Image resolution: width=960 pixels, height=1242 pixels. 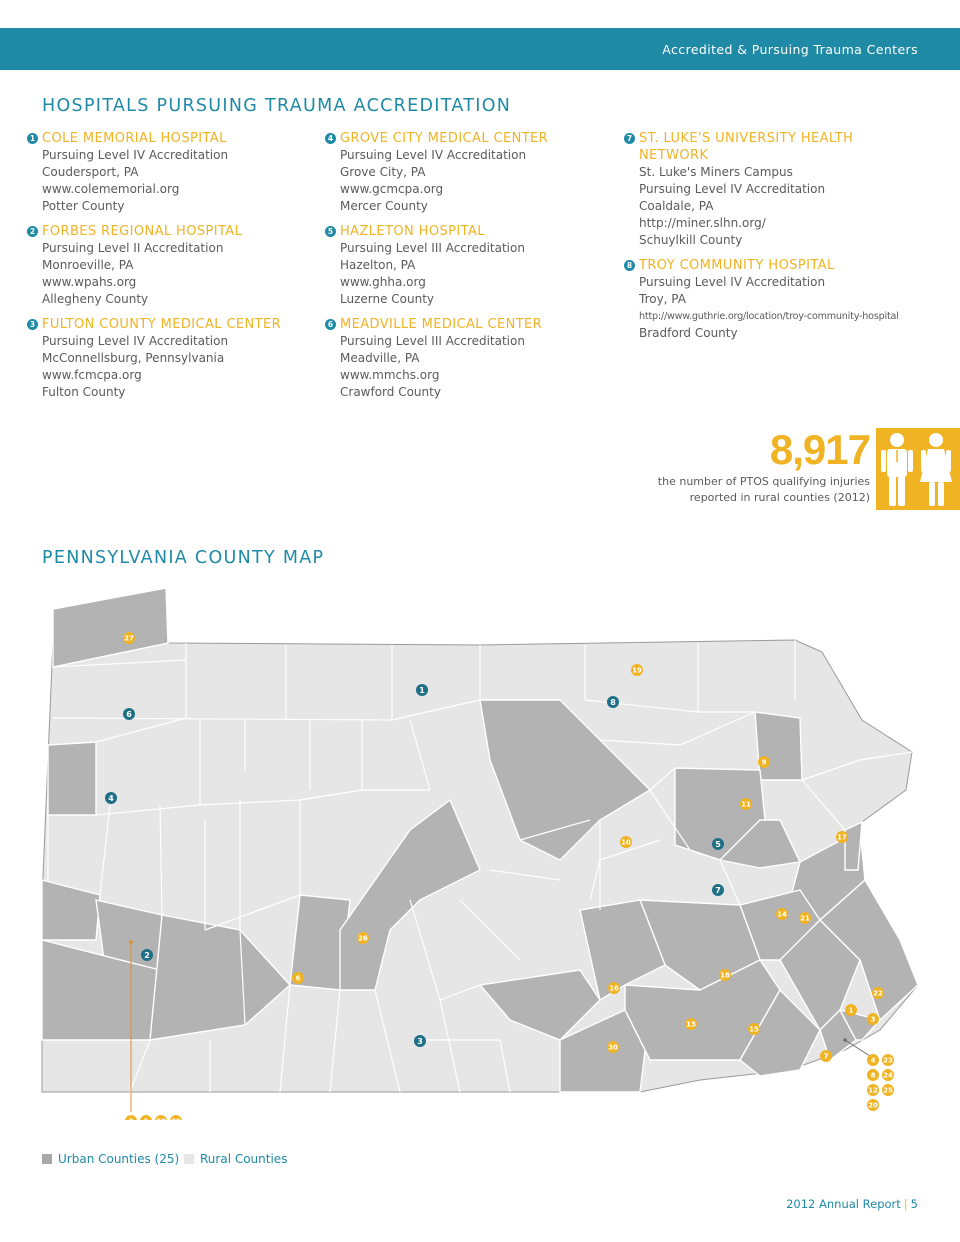 I want to click on hospital-name: ST. LUKE'S UNIVERSITY HEALTH NETWORK, so click(x=746, y=147).